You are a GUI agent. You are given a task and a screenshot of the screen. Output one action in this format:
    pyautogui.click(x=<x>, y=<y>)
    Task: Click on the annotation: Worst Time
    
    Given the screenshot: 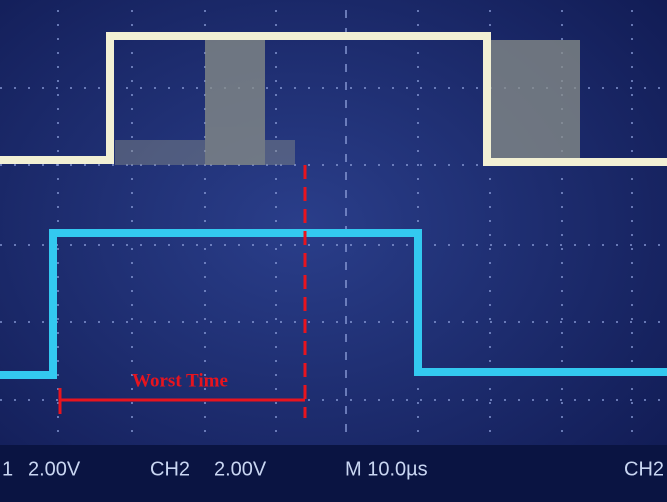 What is the action you would take?
    pyautogui.click(x=180, y=380)
    